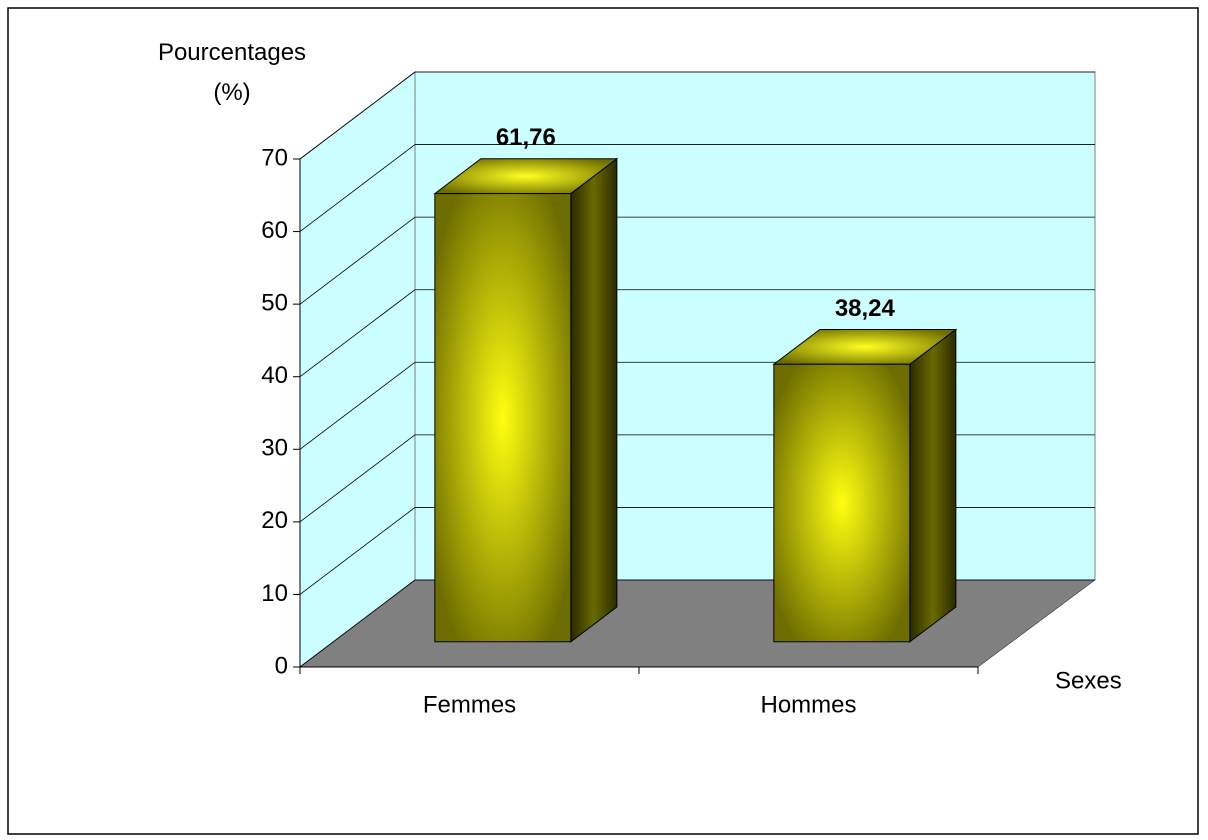  What do you see at coordinates (274, 302) in the screenshot?
I see `y-tick-label: 50` at bounding box center [274, 302].